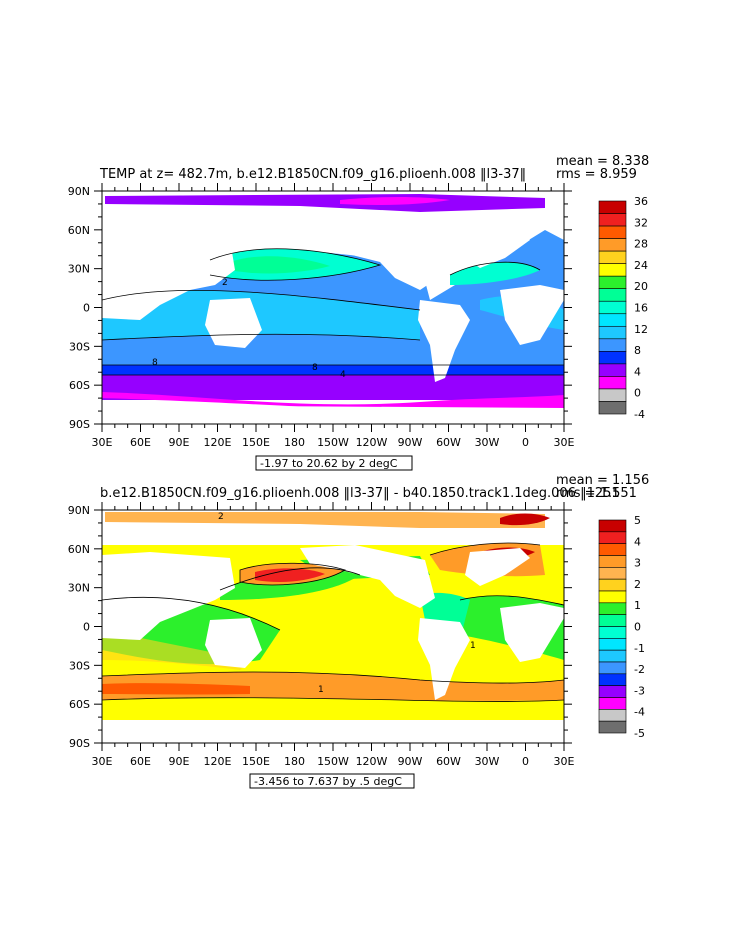 The height and width of the screenshot is (945, 733). Describe the element at coordinates (343, 375) in the screenshot. I see `panel-1-contour-label-4: 4` at that location.